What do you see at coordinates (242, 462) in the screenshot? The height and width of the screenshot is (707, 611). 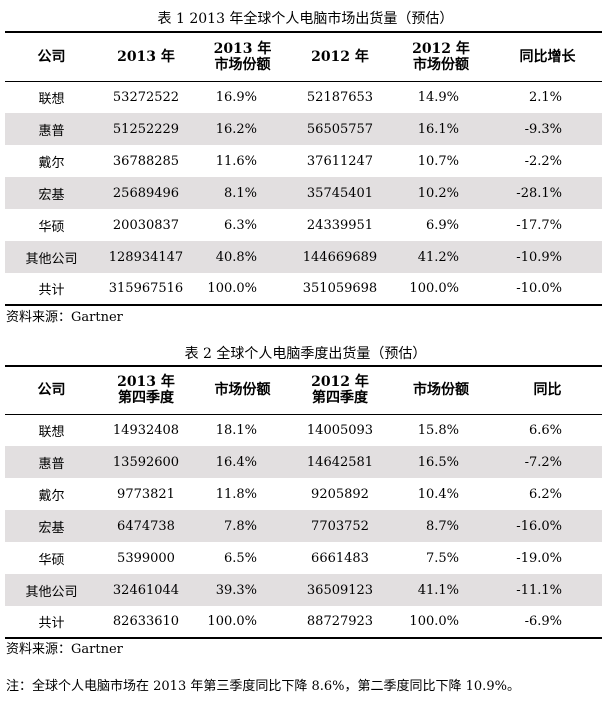 I see `table2-cell-s2013: 16.4%` at bounding box center [242, 462].